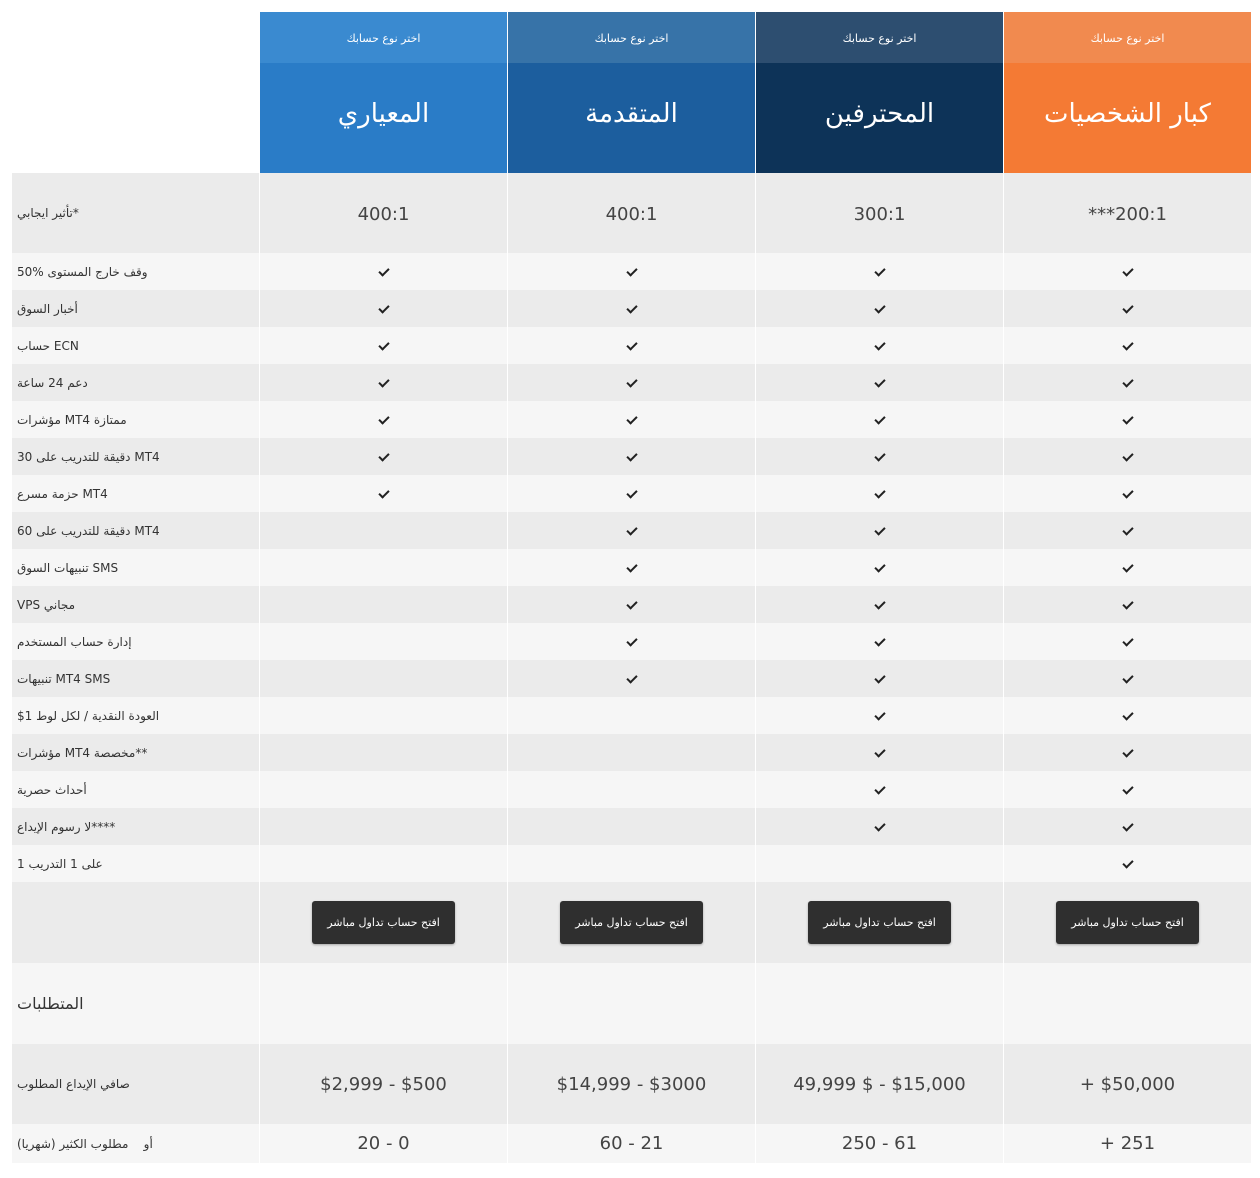  What do you see at coordinates (879, 1084) in the screenshot?
I see `deposit-value: 49,999 $ - $15,000` at bounding box center [879, 1084].